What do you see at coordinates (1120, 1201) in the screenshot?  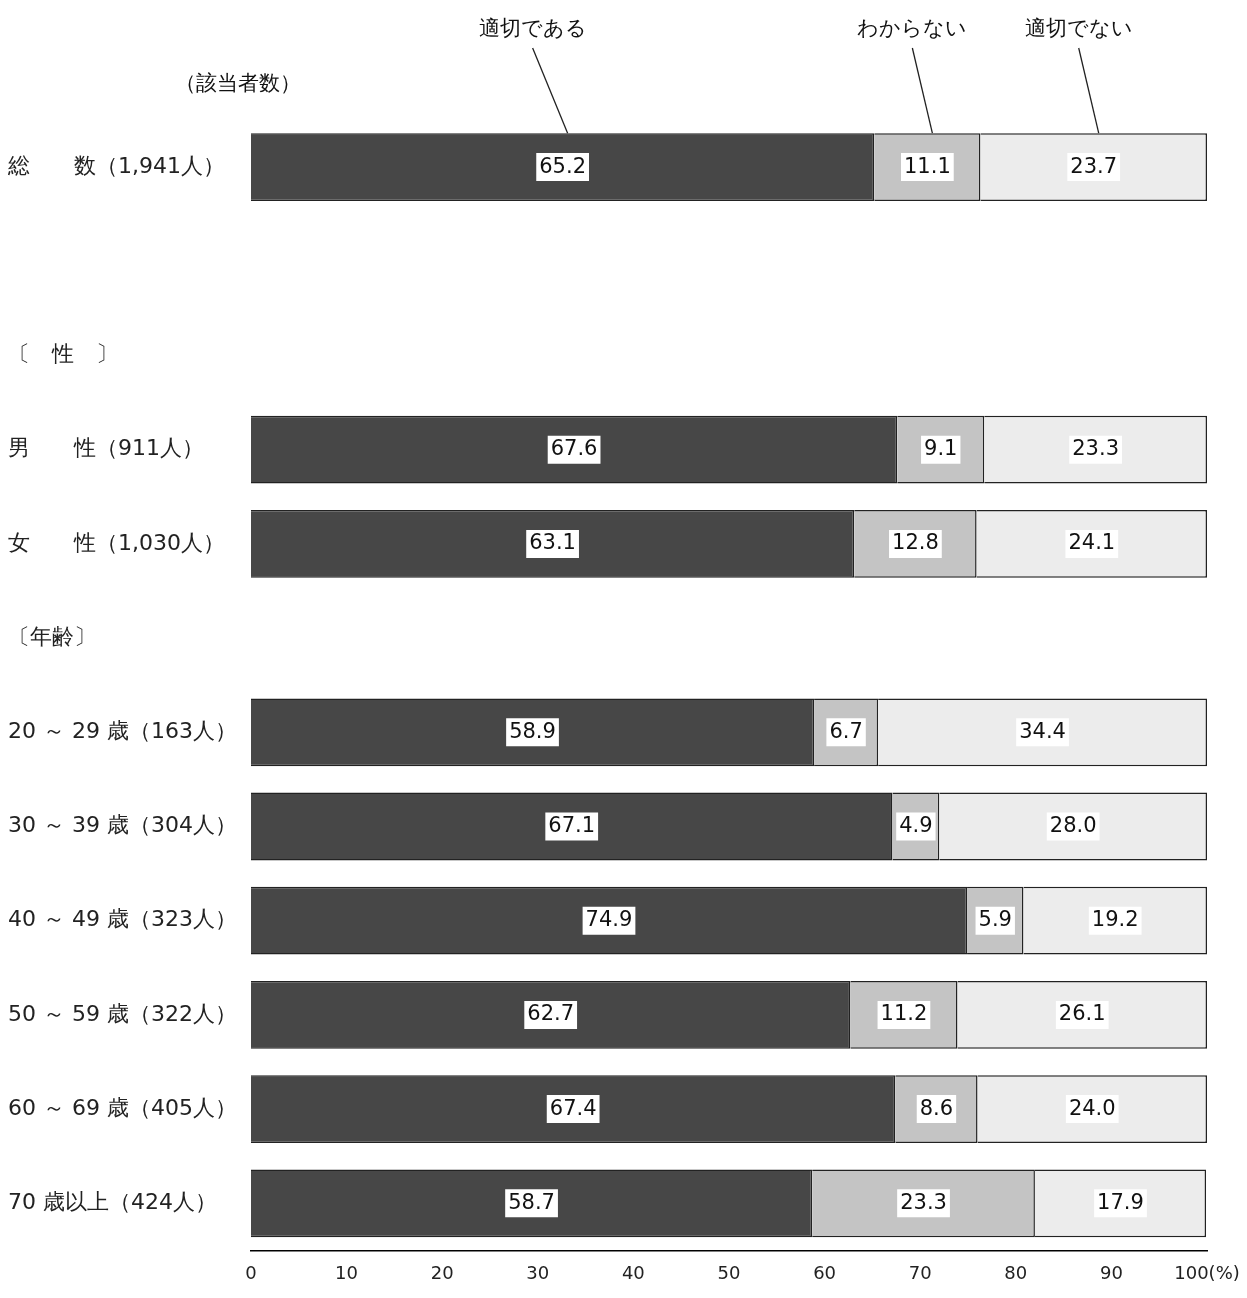 I see `data-label: 17.9` at bounding box center [1120, 1201].